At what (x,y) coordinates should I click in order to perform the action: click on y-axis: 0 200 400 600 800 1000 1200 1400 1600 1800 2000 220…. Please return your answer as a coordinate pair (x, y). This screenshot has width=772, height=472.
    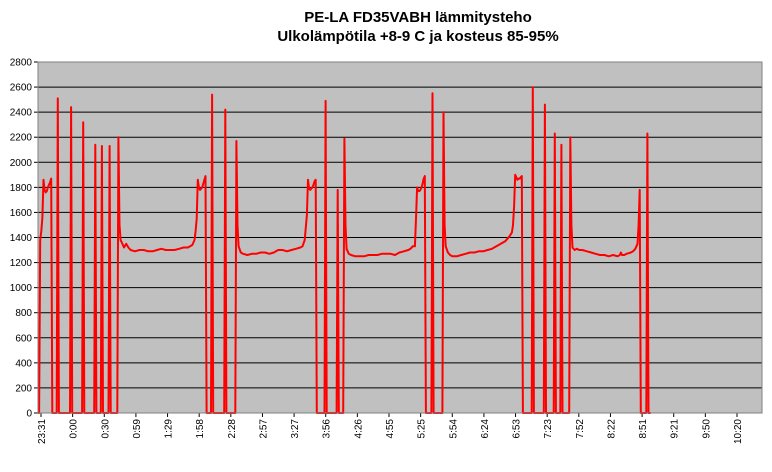
    Looking at the image, I should click on (24, 239).